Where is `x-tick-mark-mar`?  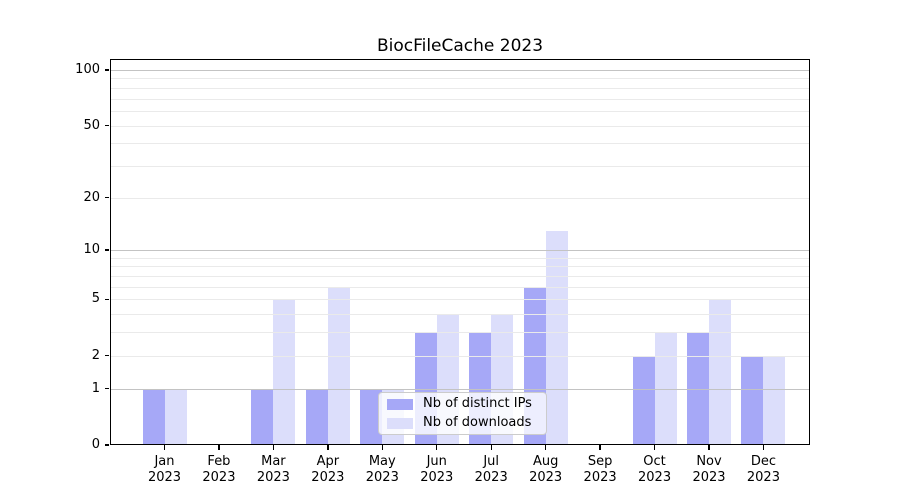 x-tick-mark-mar is located at coordinates (273, 447).